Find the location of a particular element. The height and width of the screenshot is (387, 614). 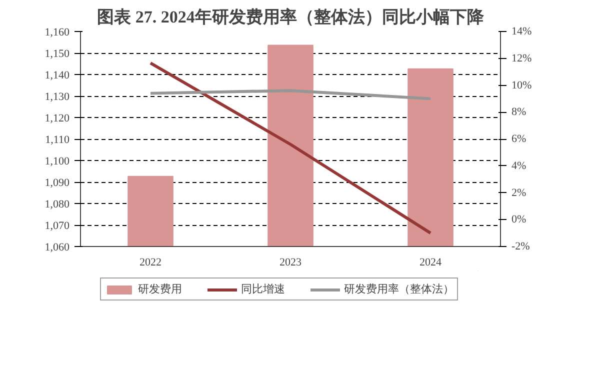

y-tick-label: 1,110 is located at coordinates (57, 140).